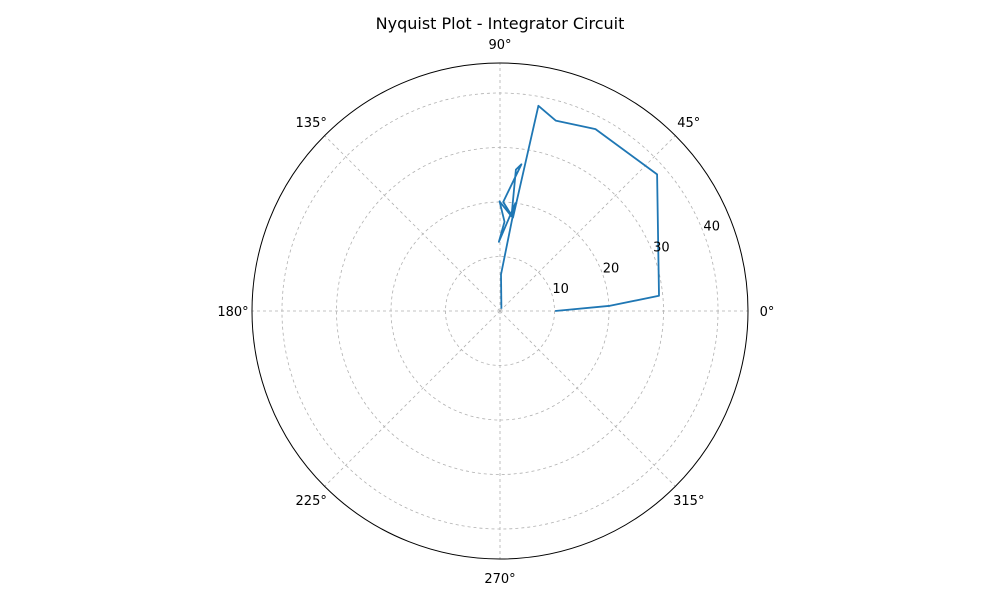 Image resolution: width=1000 pixels, height=600 pixels. Describe the element at coordinates (500, 23) in the screenshot. I see `chart-title: Nyquist Plot - Integrator Circuit` at that location.